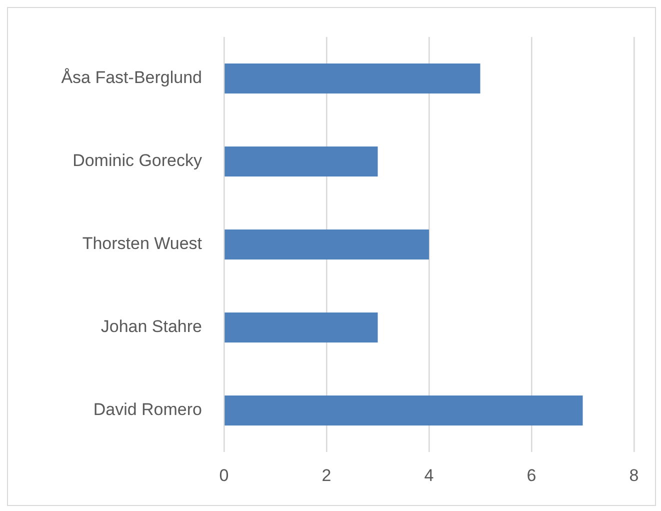 Image resolution: width=661 pixels, height=511 pixels. What do you see at coordinates (634, 475) in the screenshot?
I see `x-tick-label: 8` at bounding box center [634, 475].